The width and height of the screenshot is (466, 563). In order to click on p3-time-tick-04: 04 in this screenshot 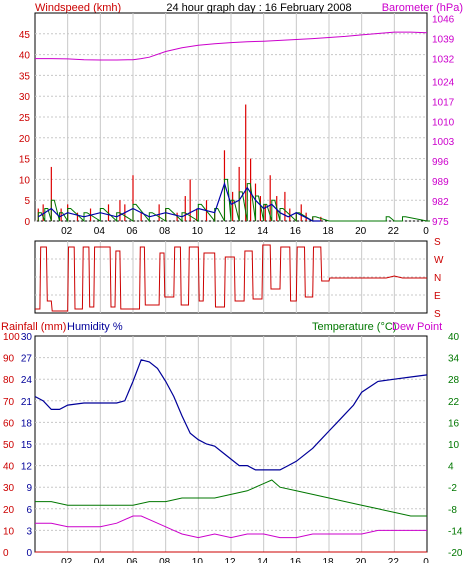, I will do `click(100, 560)`.